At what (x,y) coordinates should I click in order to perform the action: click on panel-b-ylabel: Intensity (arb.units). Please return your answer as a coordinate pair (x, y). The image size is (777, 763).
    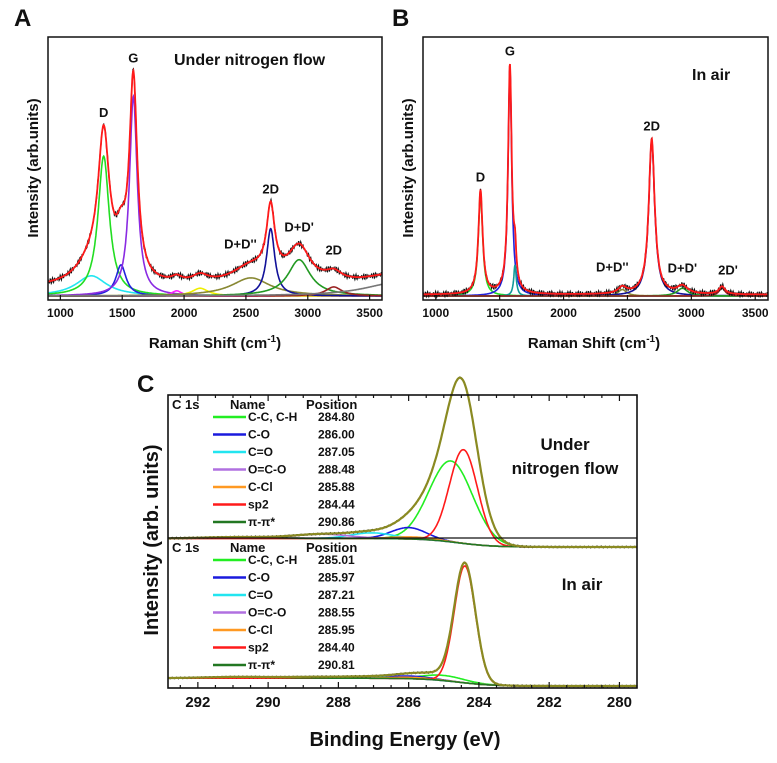
    Looking at the image, I should click on (408, 167).